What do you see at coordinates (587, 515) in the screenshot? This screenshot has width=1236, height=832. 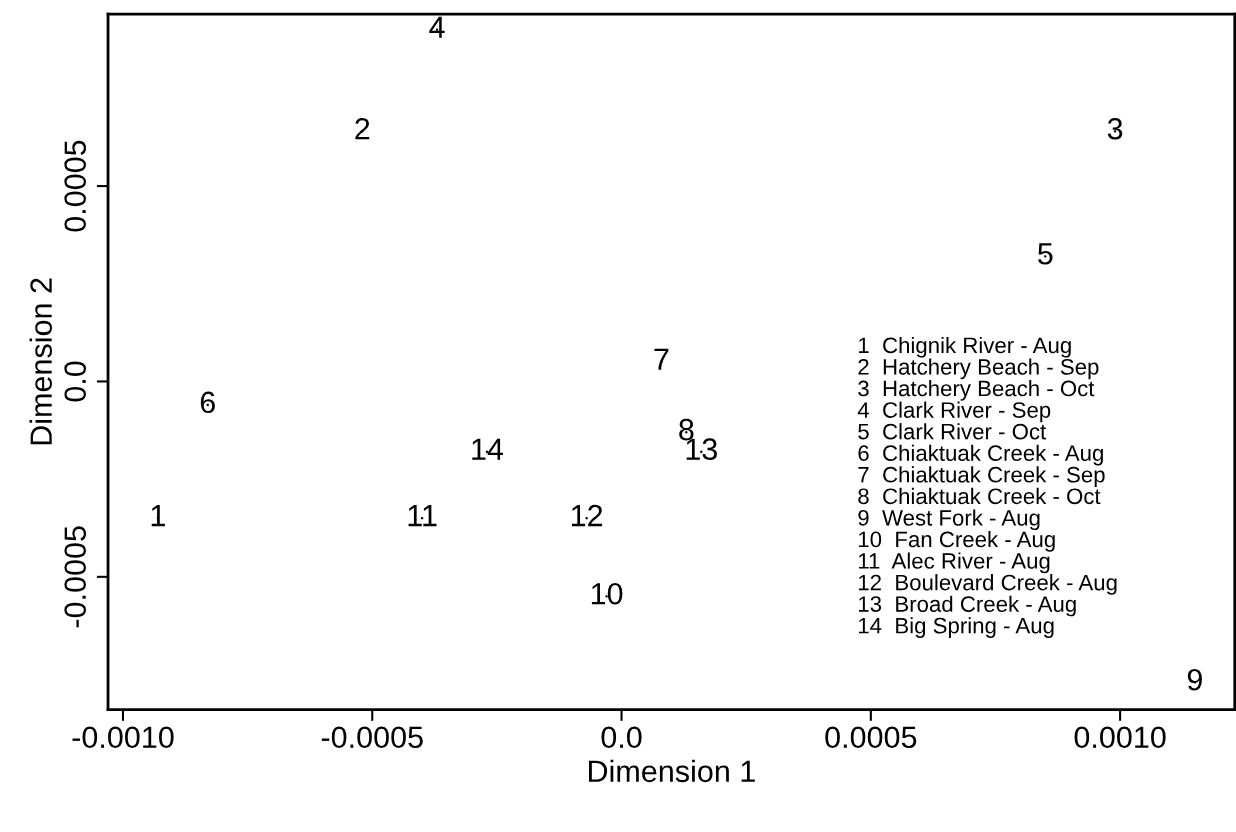 I see `series-label: 12` at bounding box center [587, 515].